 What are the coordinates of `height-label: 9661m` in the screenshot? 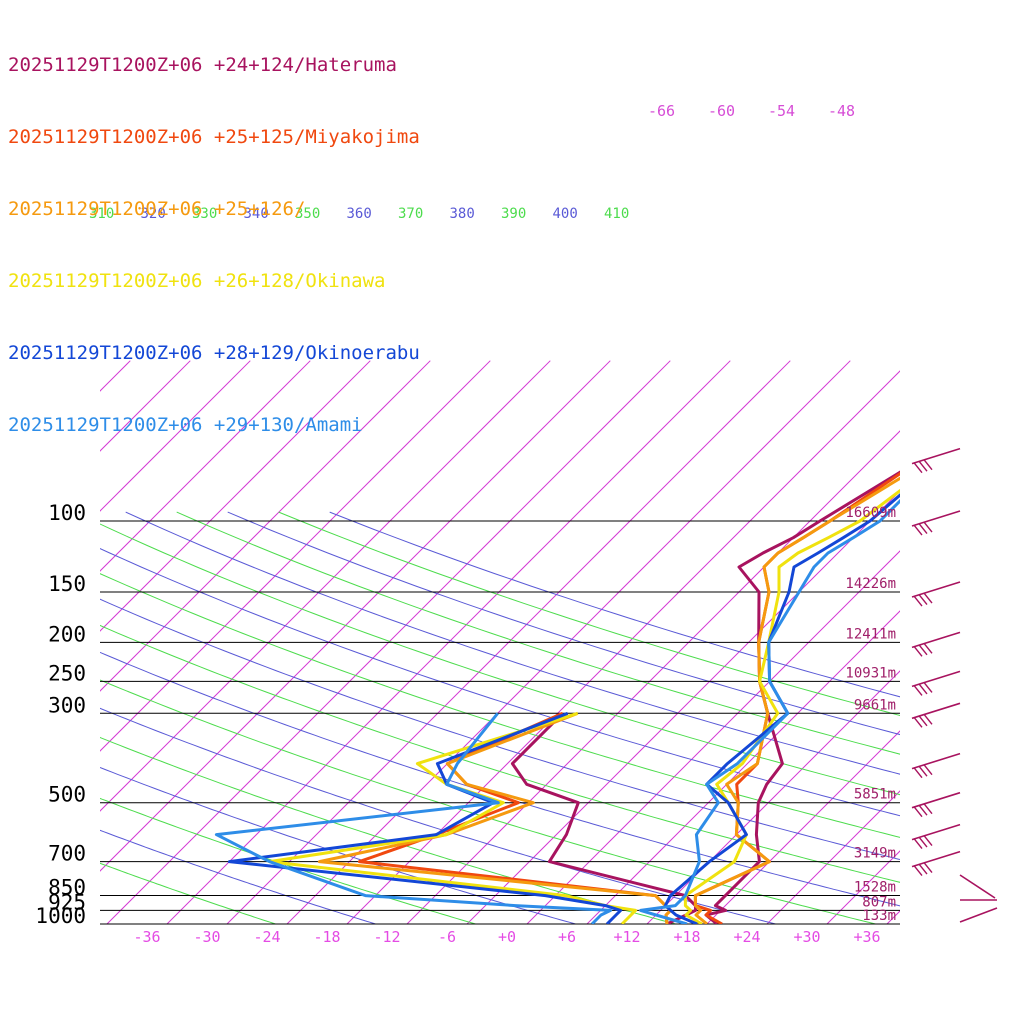 It's located at (875, 705).